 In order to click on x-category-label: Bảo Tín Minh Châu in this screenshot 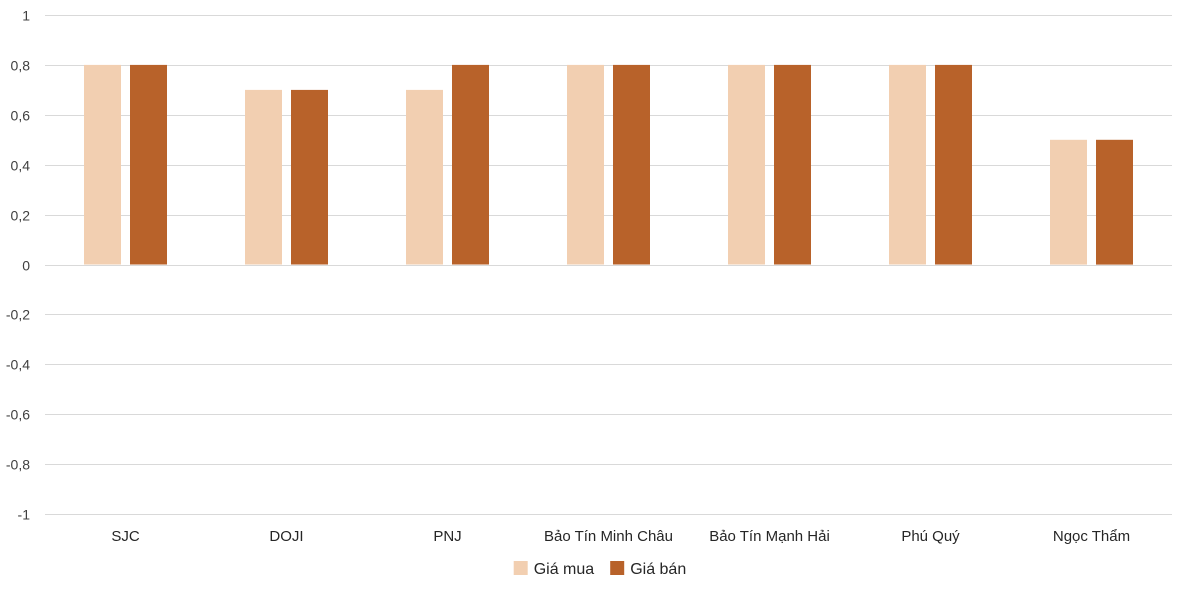, I will do `click(608, 536)`.